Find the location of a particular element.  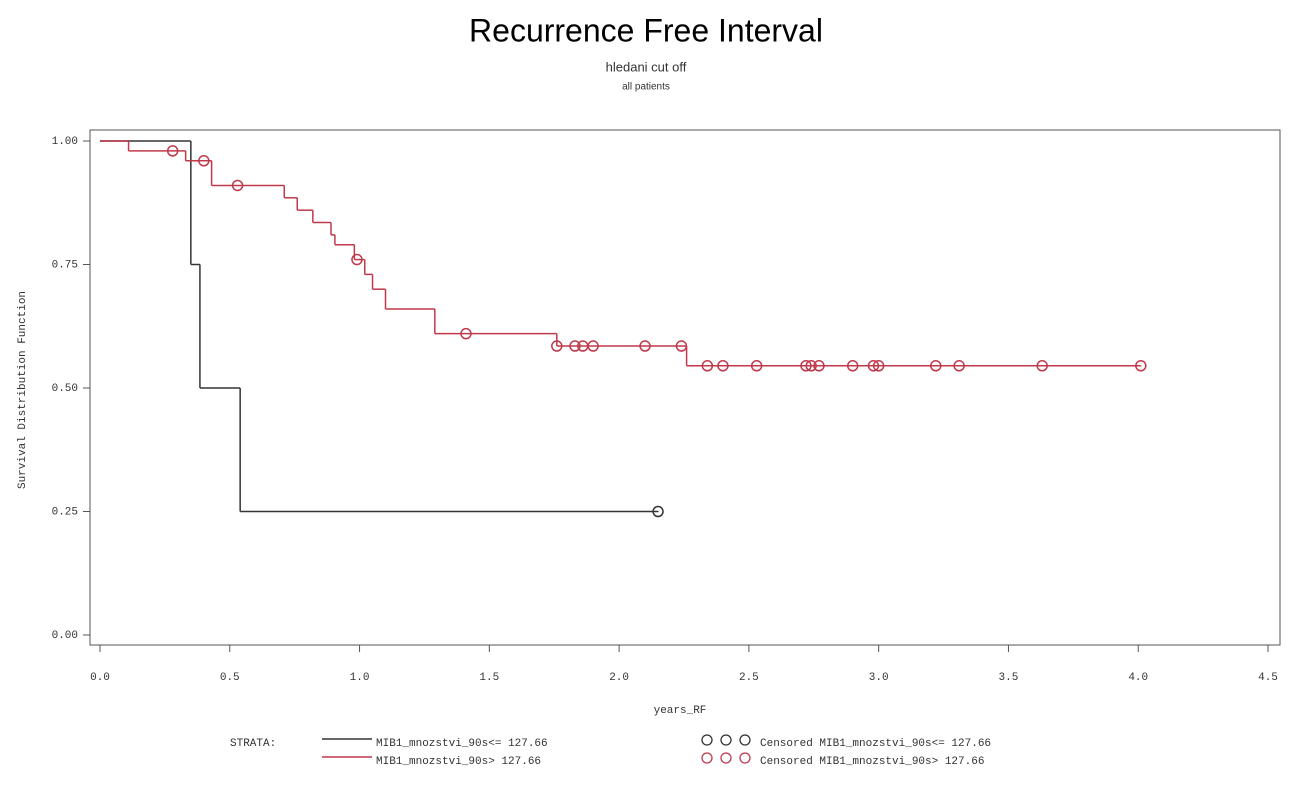

x-tick-label: 0.0 is located at coordinates (100, 678).